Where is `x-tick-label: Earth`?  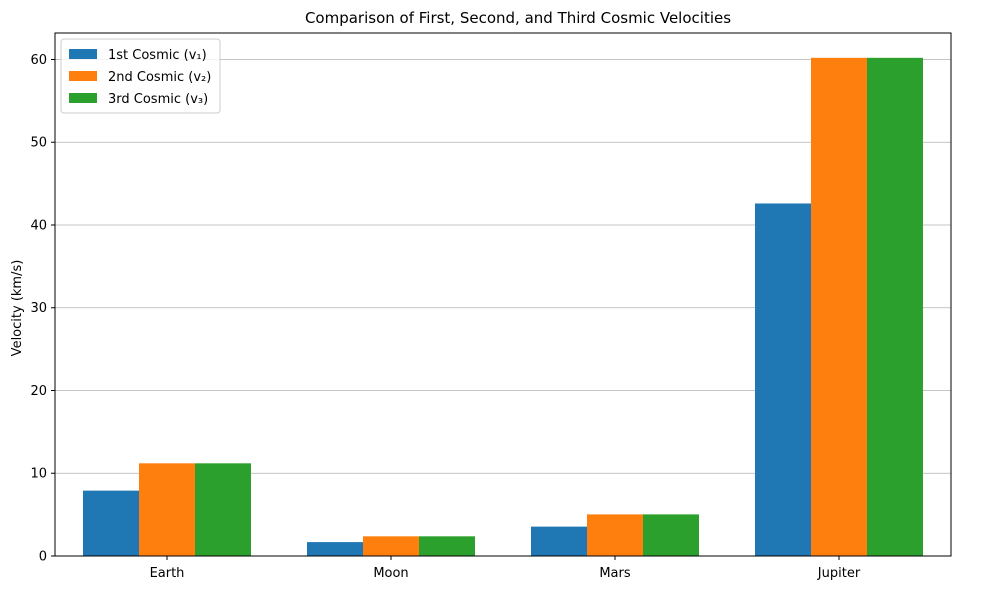 x-tick-label: Earth is located at coordinates (167, 573).